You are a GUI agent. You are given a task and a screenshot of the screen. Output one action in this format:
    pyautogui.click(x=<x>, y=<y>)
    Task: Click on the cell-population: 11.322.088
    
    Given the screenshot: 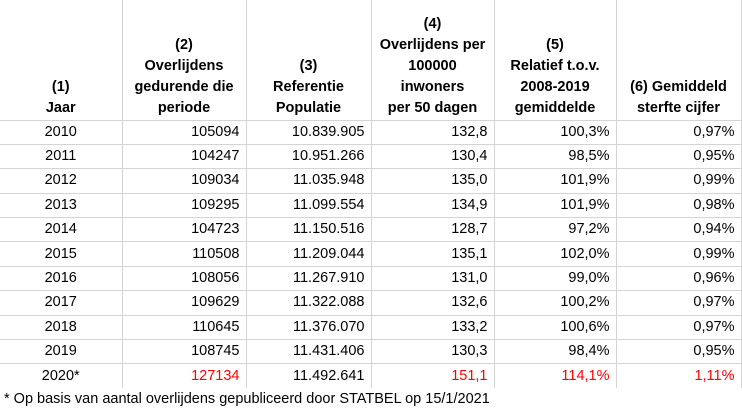 What is the action you would take?
    pyautogui.click(x=309, y=303)
    